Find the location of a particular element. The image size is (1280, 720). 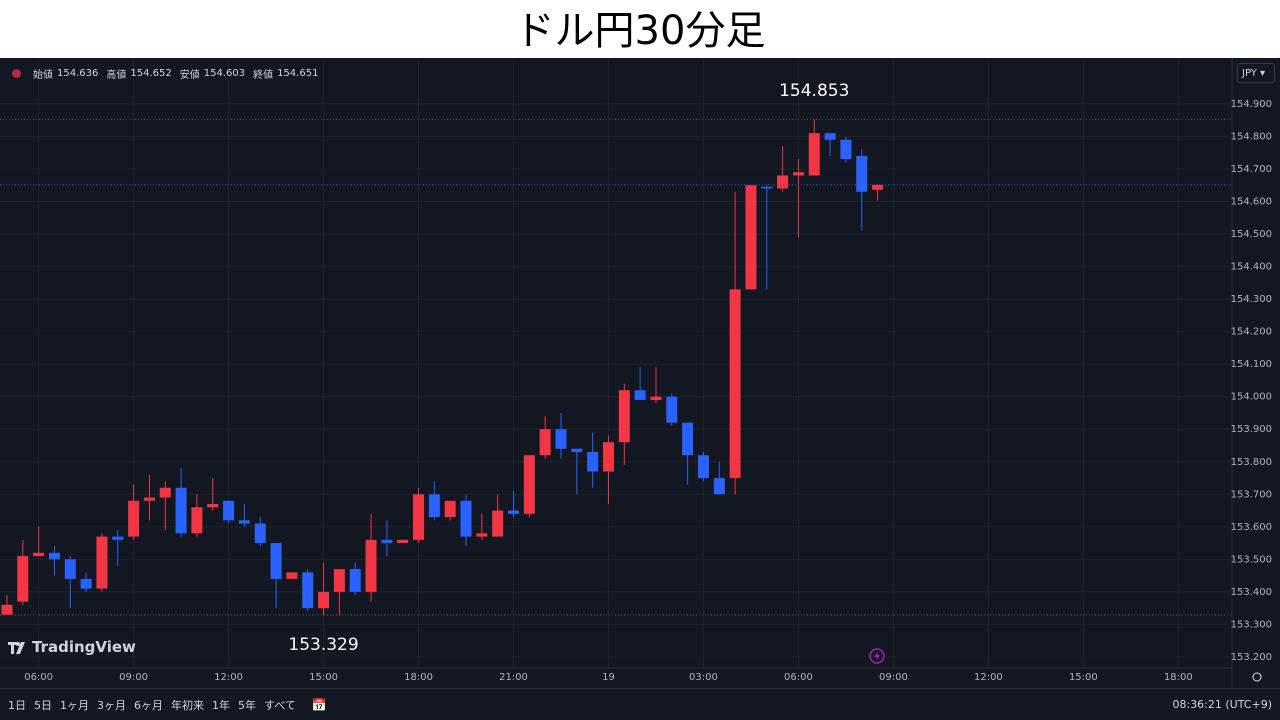

y-tick-label: 154.100 is located at coordinates (1251, 364).